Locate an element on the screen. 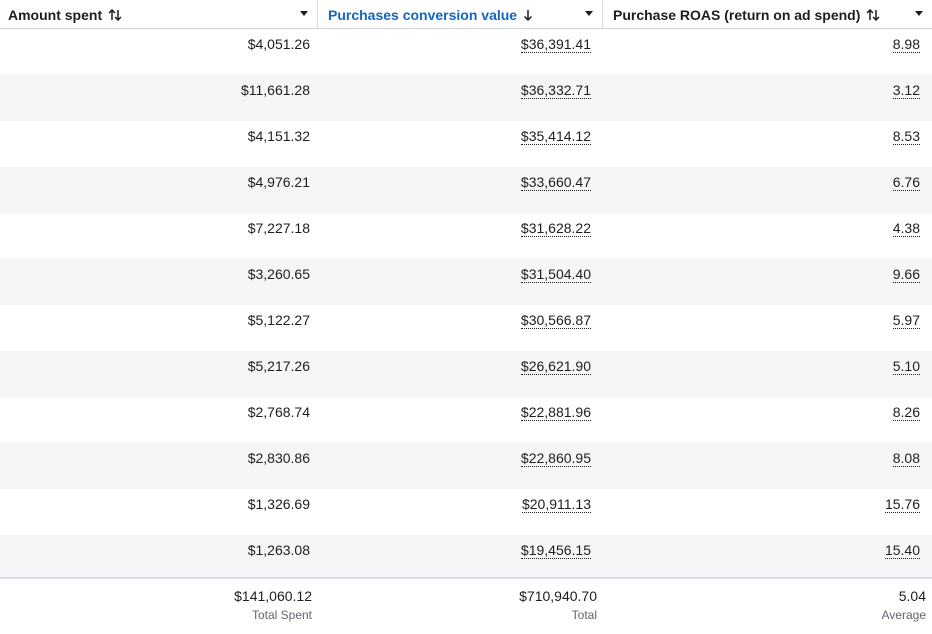 The width and height of the screenshot is (932, 634). conversion-value-cell: $19,456.15 is located at coordinates (454, 558).